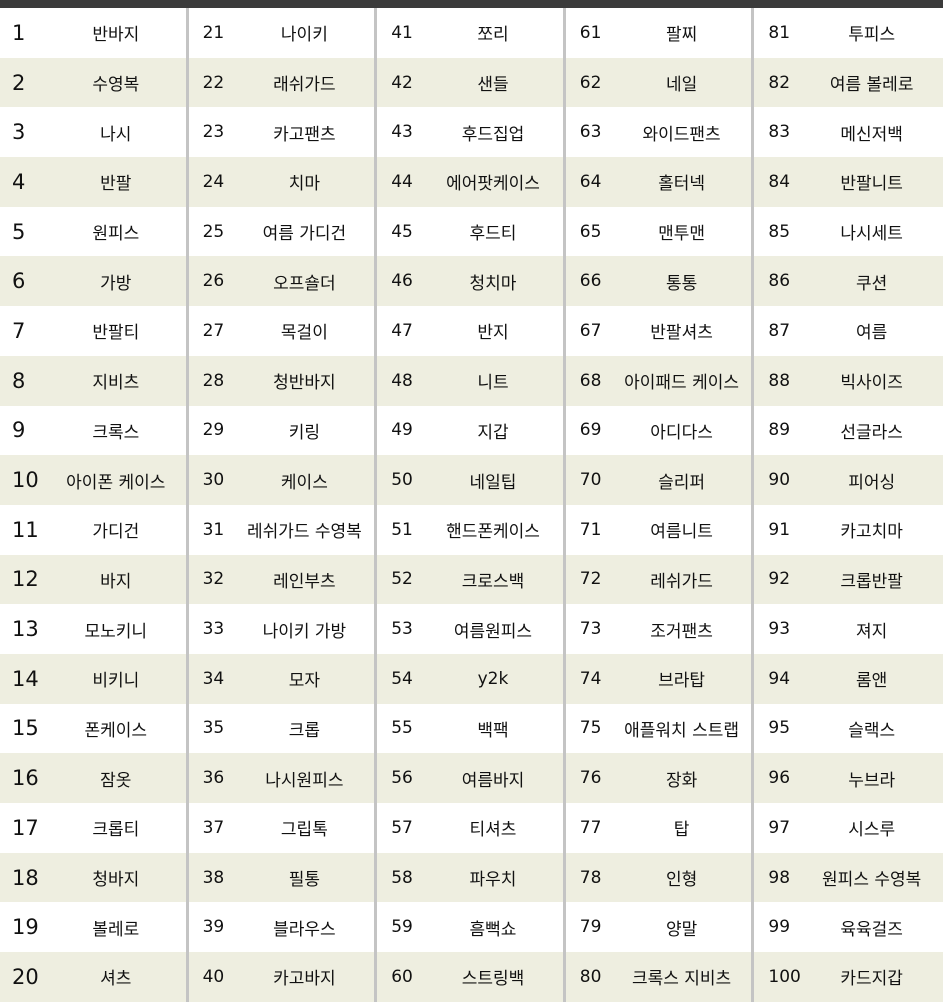 The image size is (943, 1002). I want to click on keyword-label: 레쉬가드 수영복, so click(304, 532).